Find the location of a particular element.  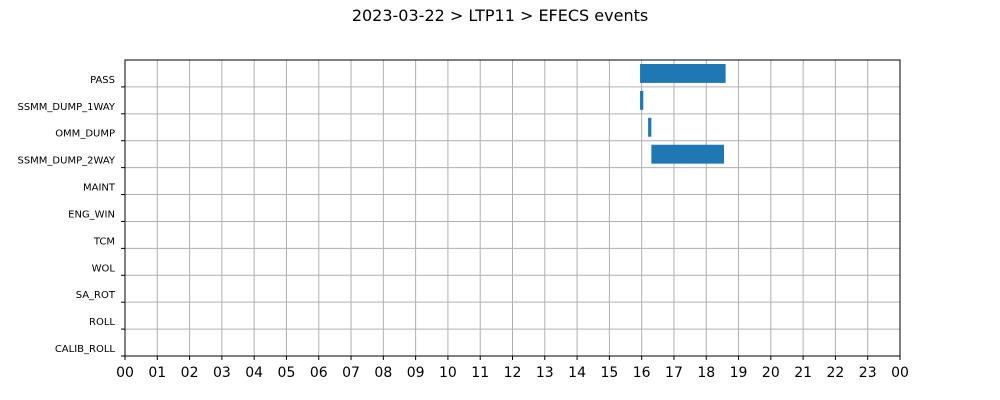

x-tick-label: 01 is located at coordinates (157, 373).